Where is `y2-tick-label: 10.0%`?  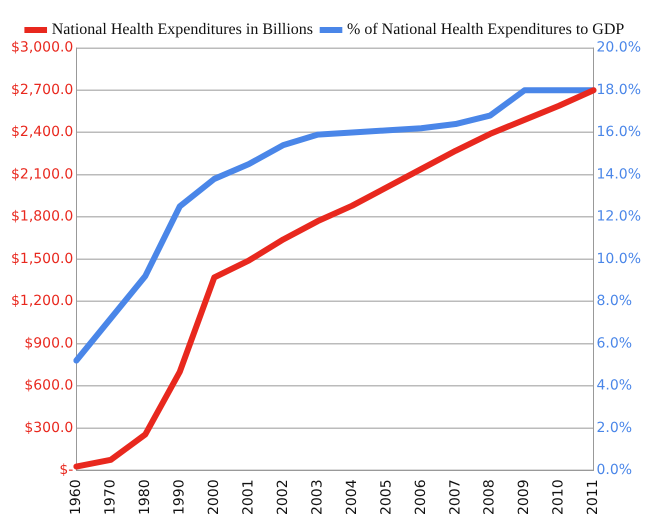 y2-tick-label: 10.0% is located at coordinates (619, 258).